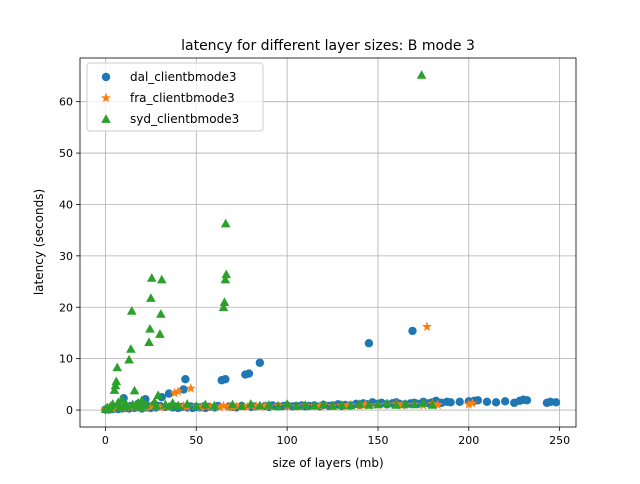 This screenshot has width=640, height=484. Describe the element at coordinates (287, 440) in the screenshot. I see `x-tick-label: 100` at that location.